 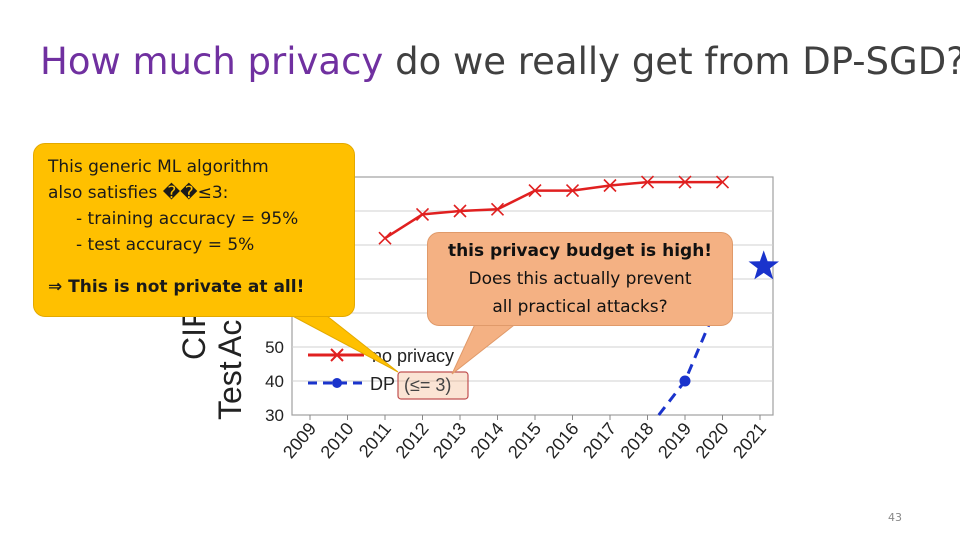 I want to click on callout-left-line1: This generic ML algorithm, so click(x=158, y=167).